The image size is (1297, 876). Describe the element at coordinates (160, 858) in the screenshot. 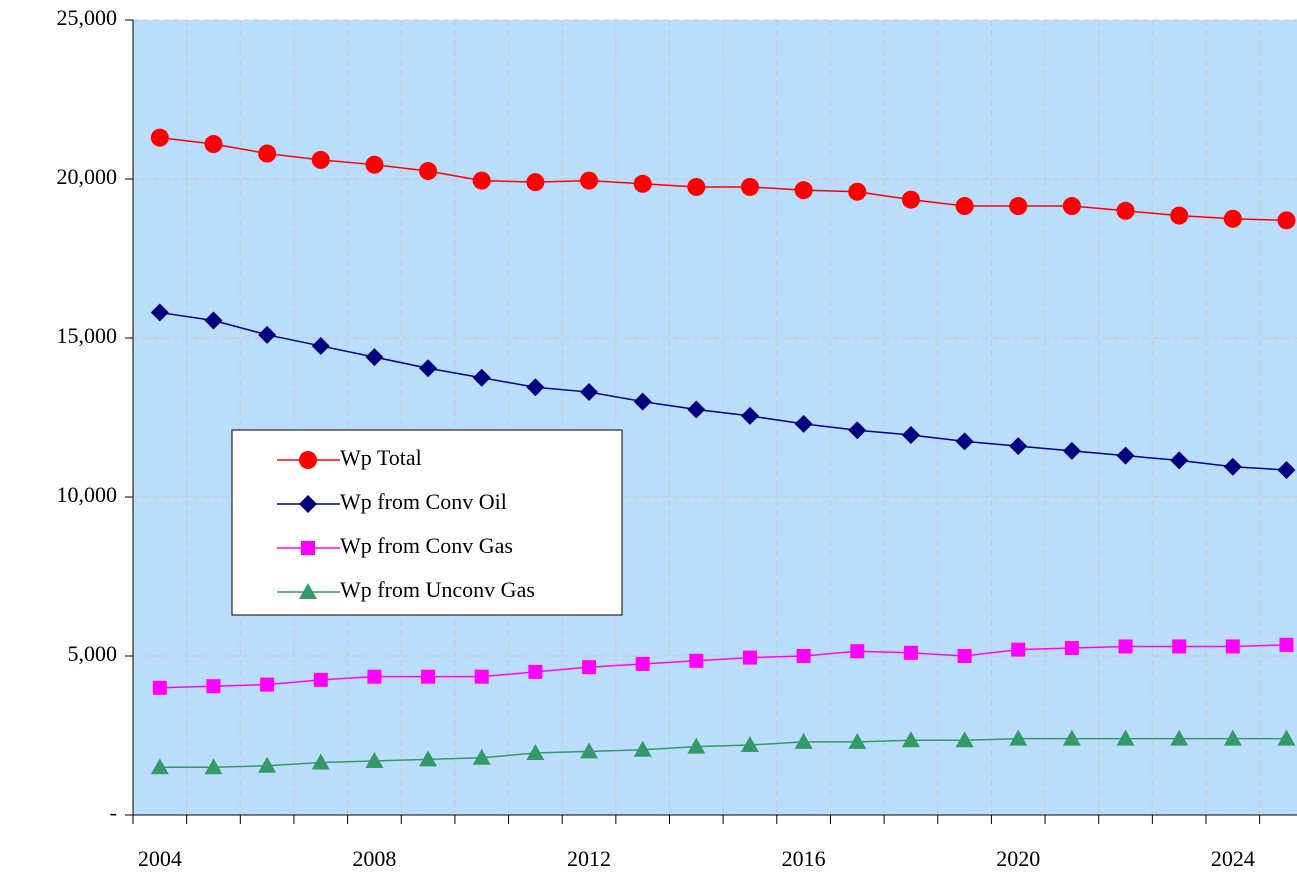

I see `x-tick-label: 2004` at that location.